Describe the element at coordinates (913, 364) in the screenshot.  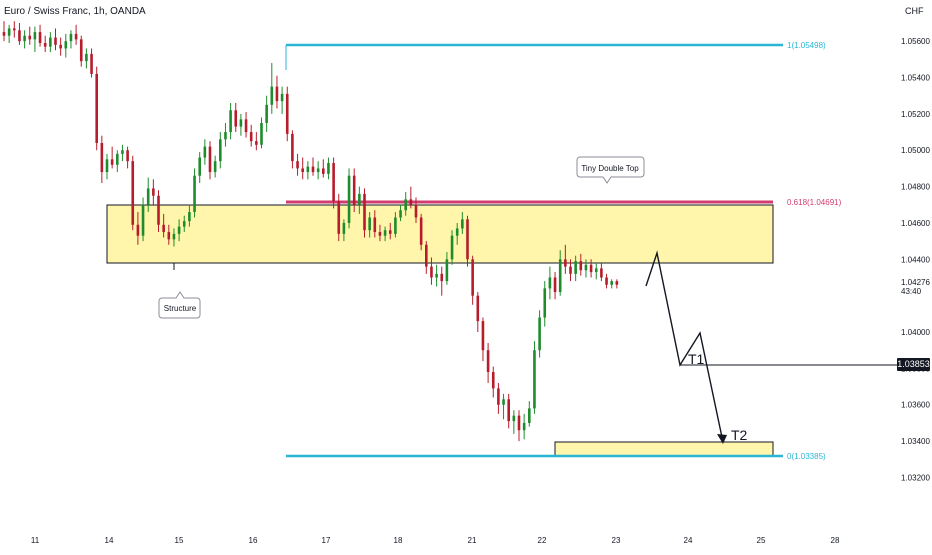
I see `price-marker-tag: 1.03853` at that location.